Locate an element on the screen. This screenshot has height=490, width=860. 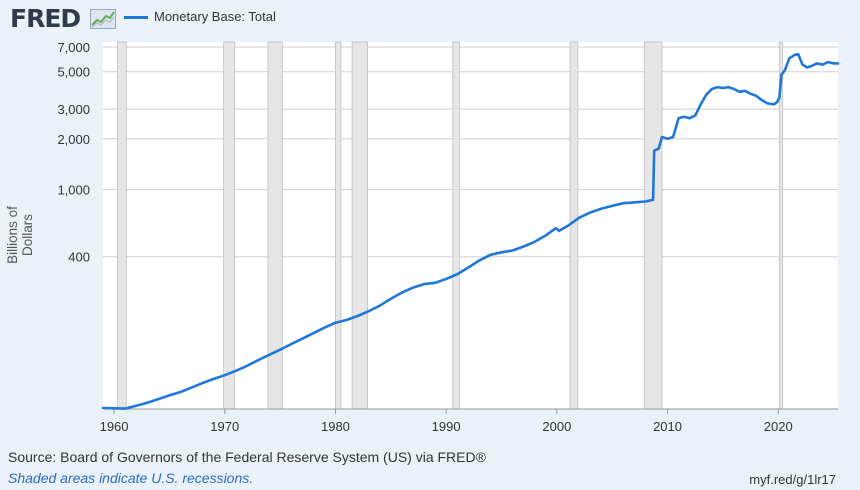
y-tick-label: 5,000 is located at coordinates (73, 72).